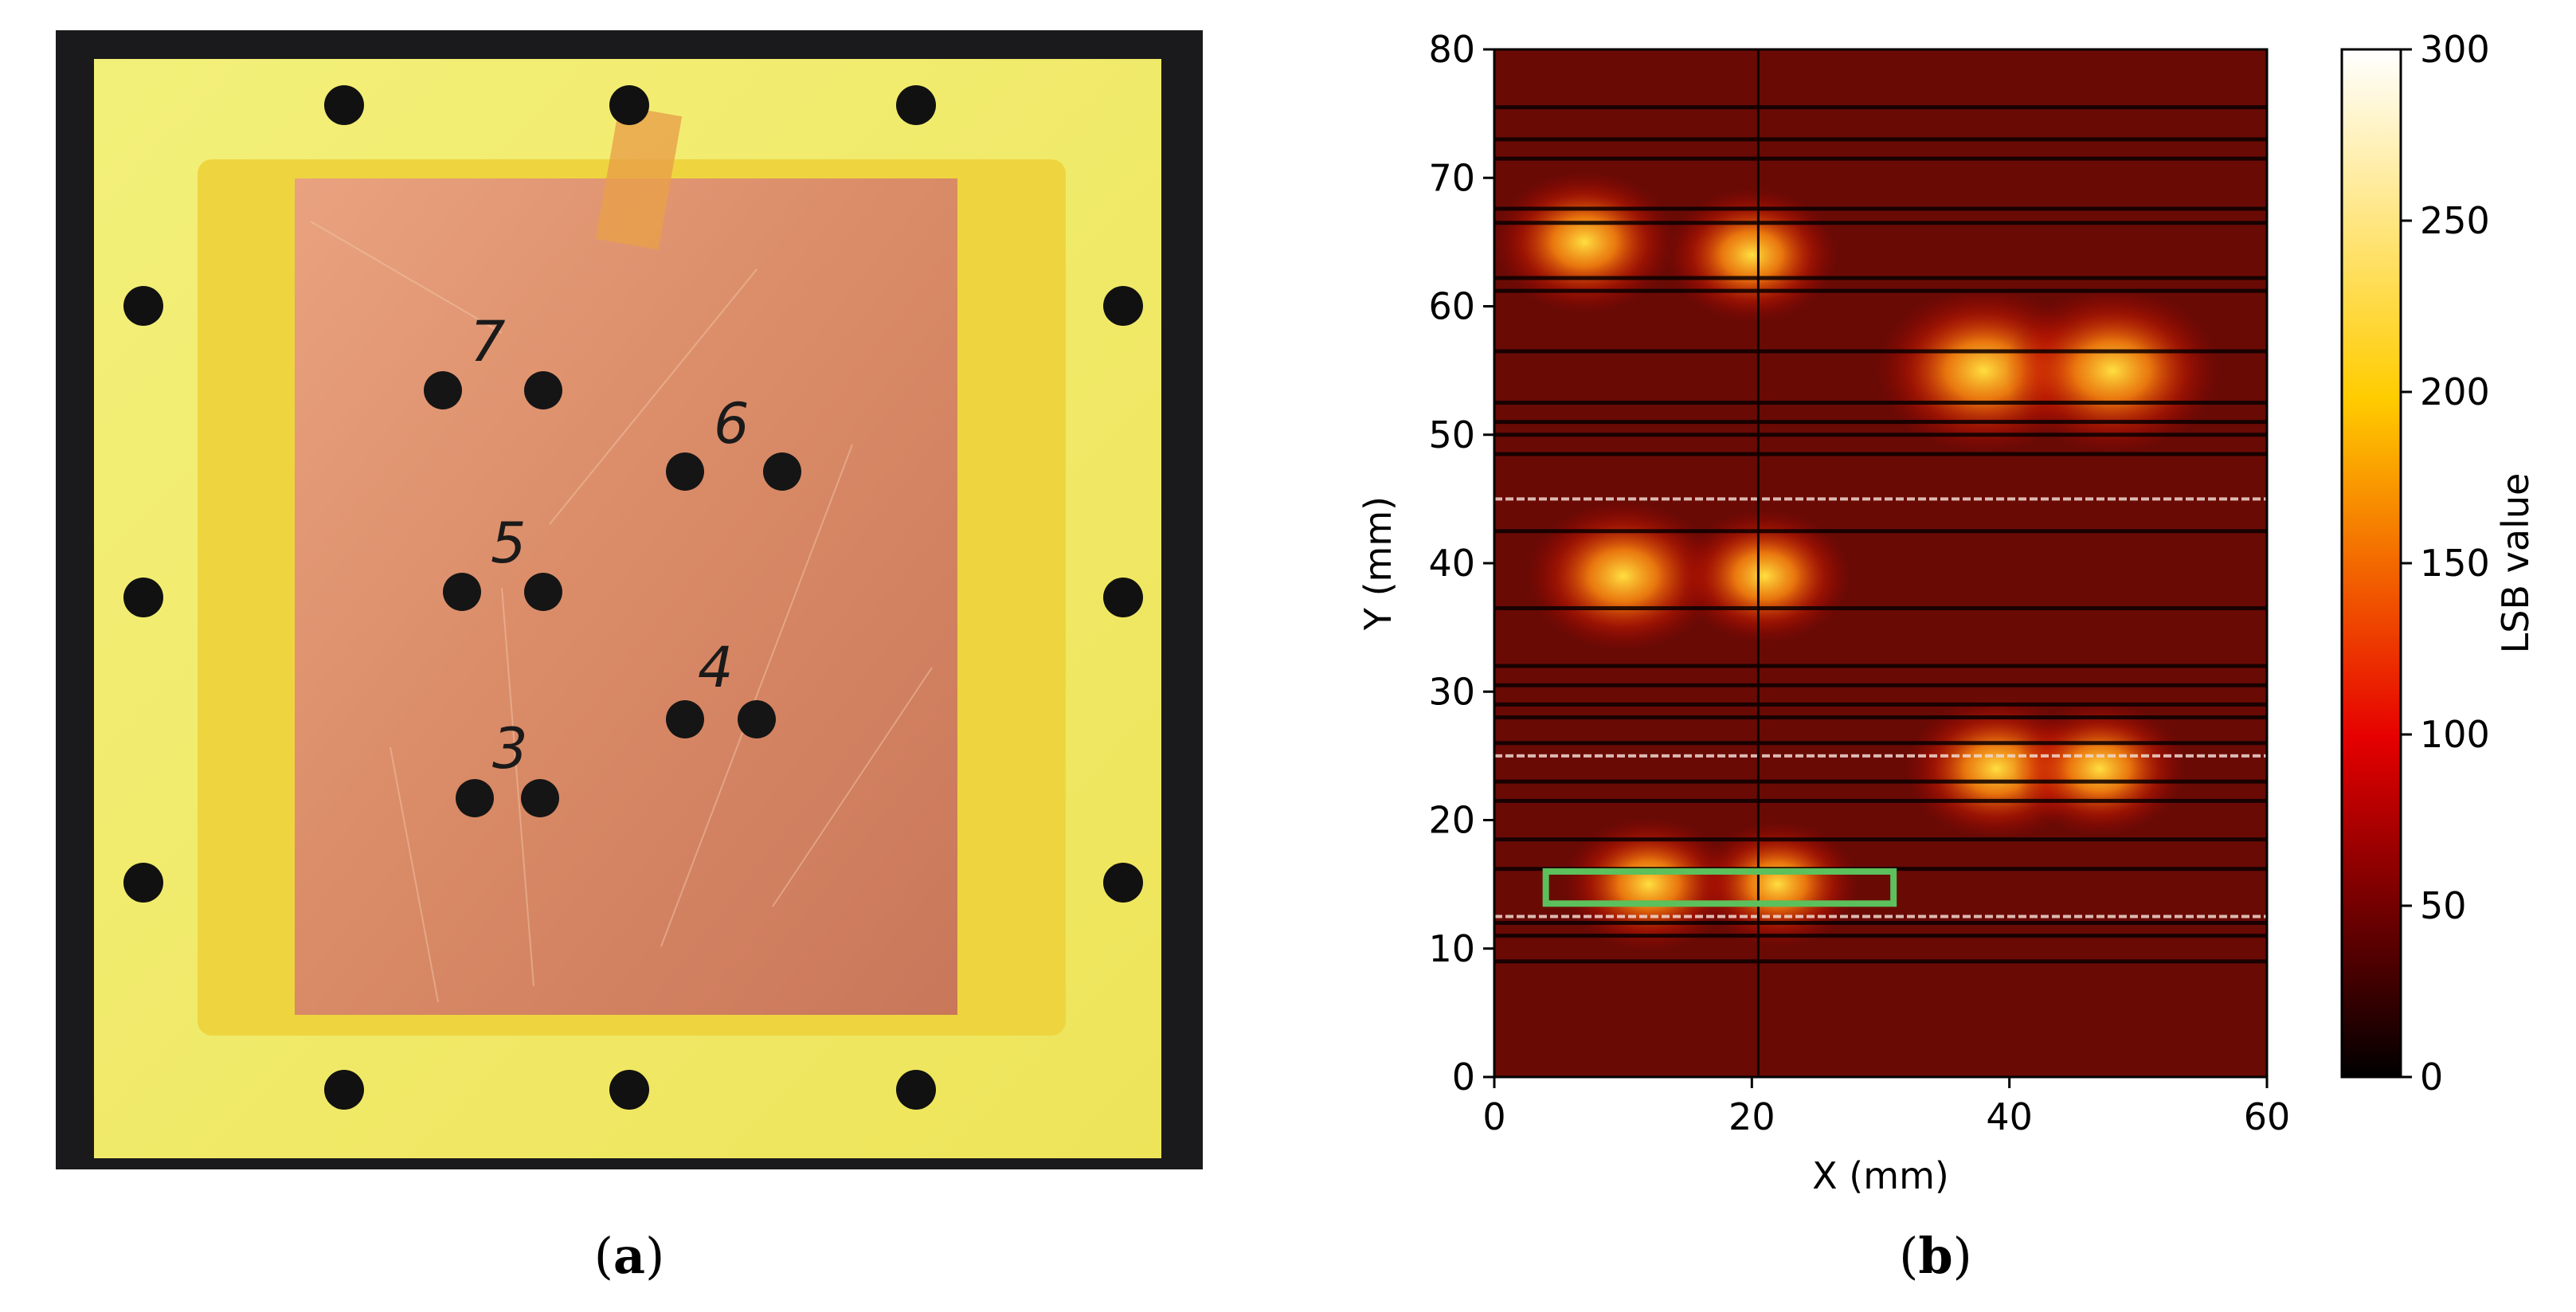 Image resolution: width=2576 pixels, height=1312 pixels. Describe the element at coordinates (1451, 948) in the screenshot. I see `y-tick-label: 10` at that location.